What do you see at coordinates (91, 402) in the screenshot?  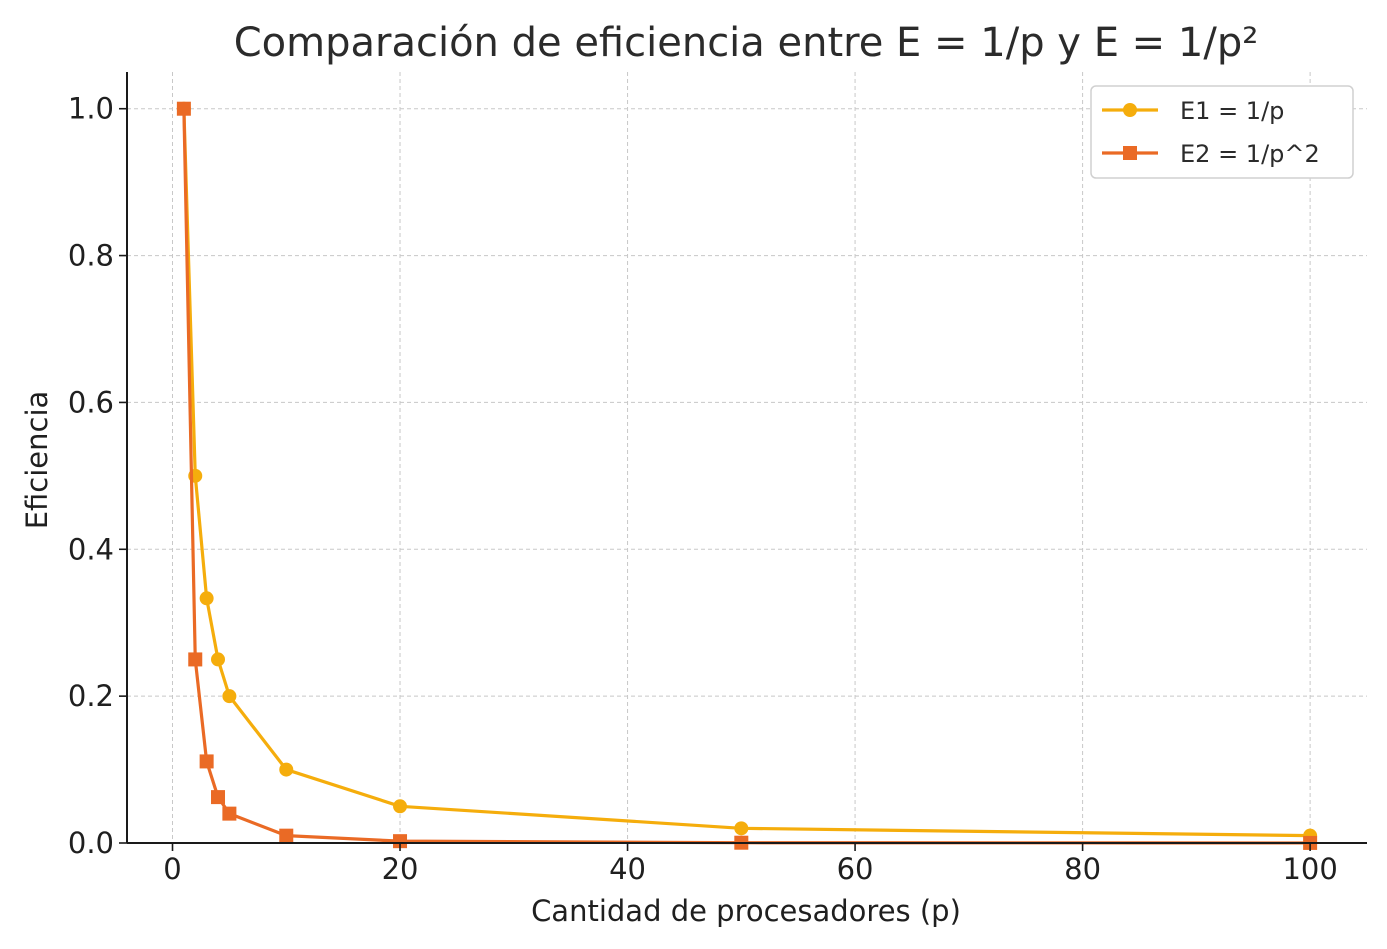 I see `y-tick-label: 0.6` at bounding box center [91, 402].